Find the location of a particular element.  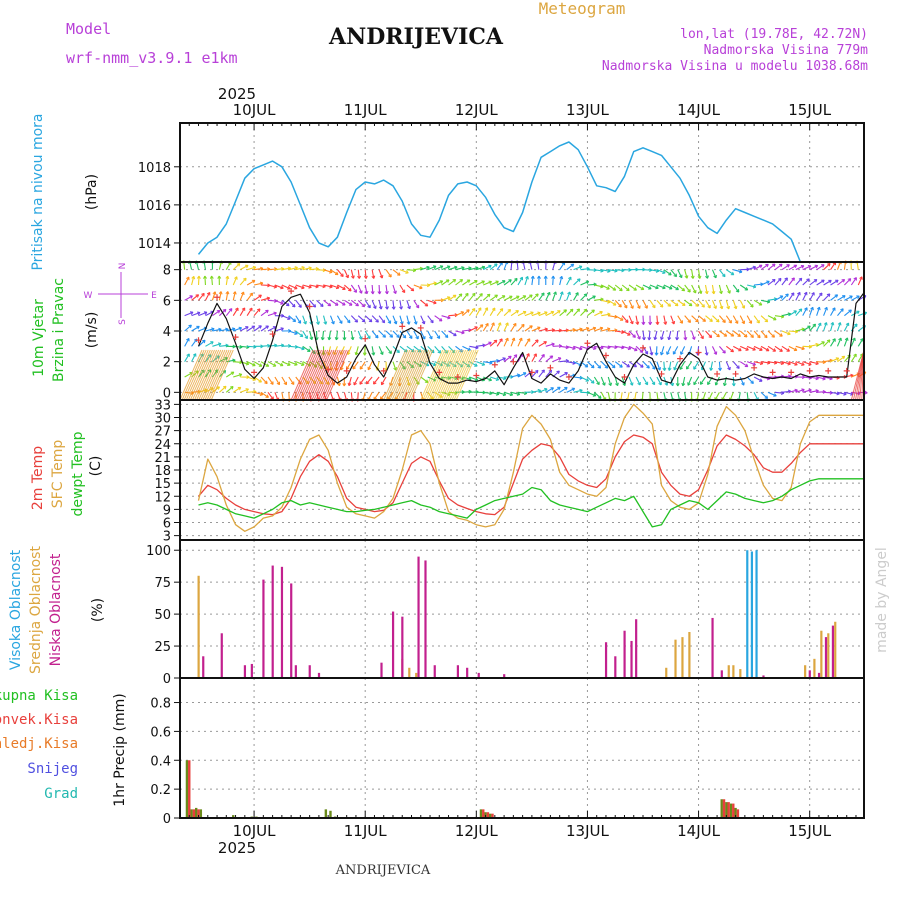

day-label-top: 12JUL is located at coordinates (476, 110).